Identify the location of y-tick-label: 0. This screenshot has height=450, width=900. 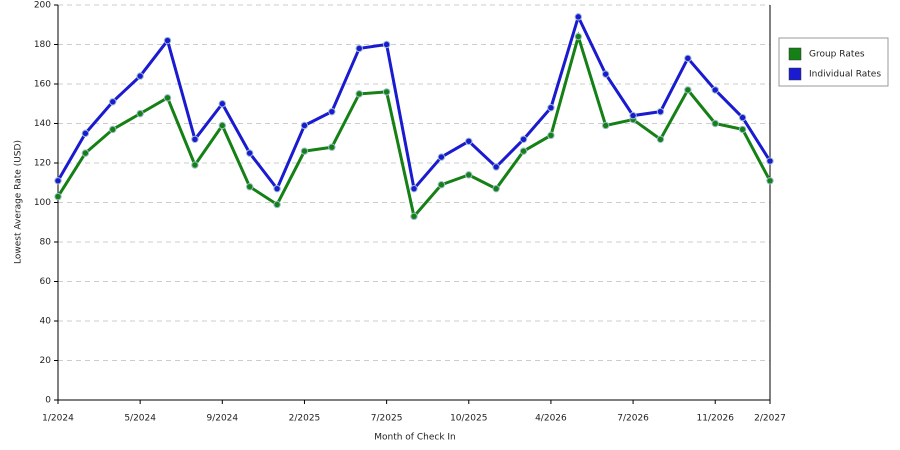
(48, 401).